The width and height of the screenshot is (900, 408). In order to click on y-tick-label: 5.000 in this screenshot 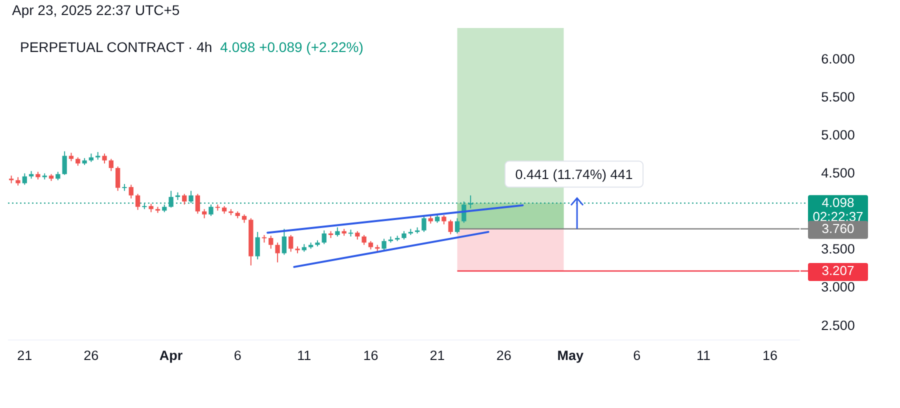, I will do `click(838, 135)`.